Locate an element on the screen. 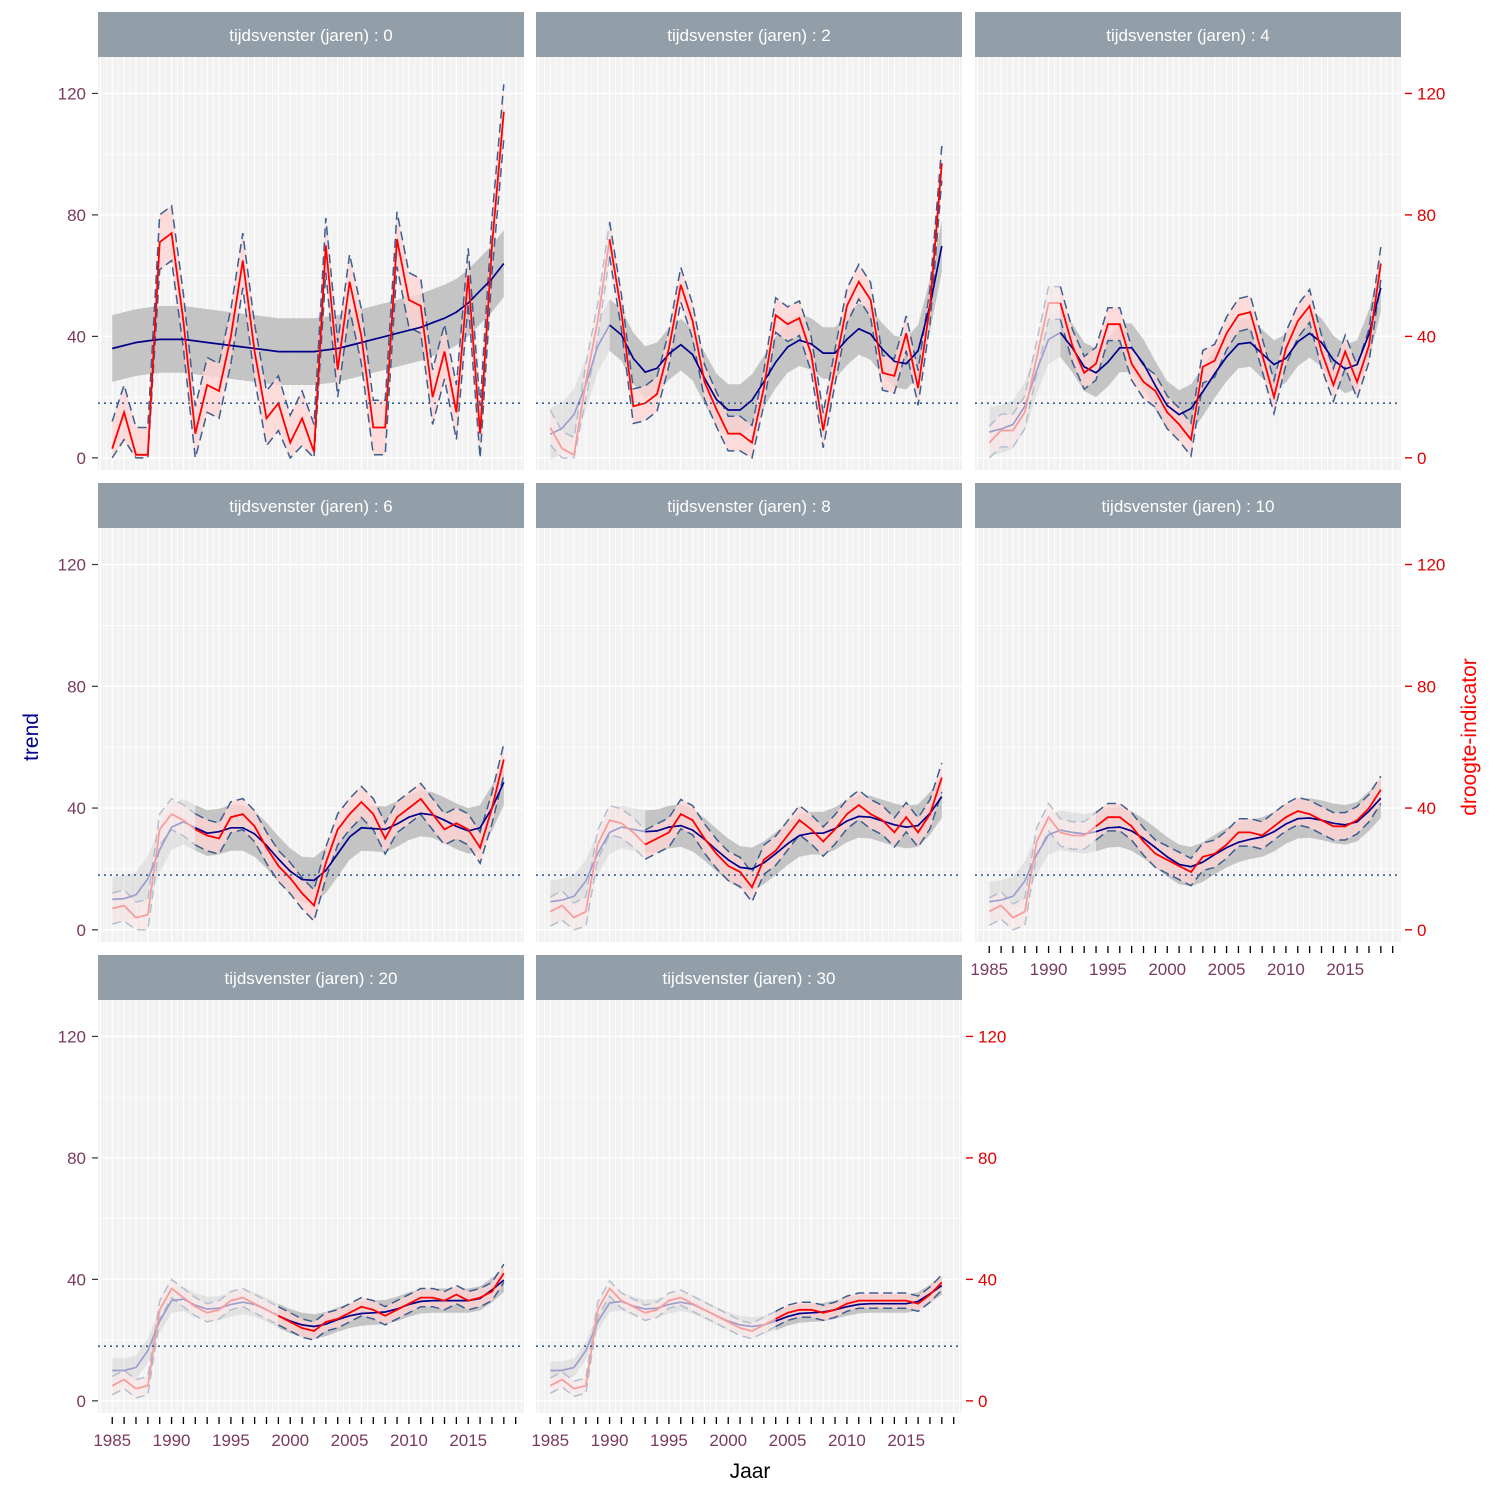  panel-20: tijdsvenster (jaren) : 20 is located at coordinates (311, 1184).